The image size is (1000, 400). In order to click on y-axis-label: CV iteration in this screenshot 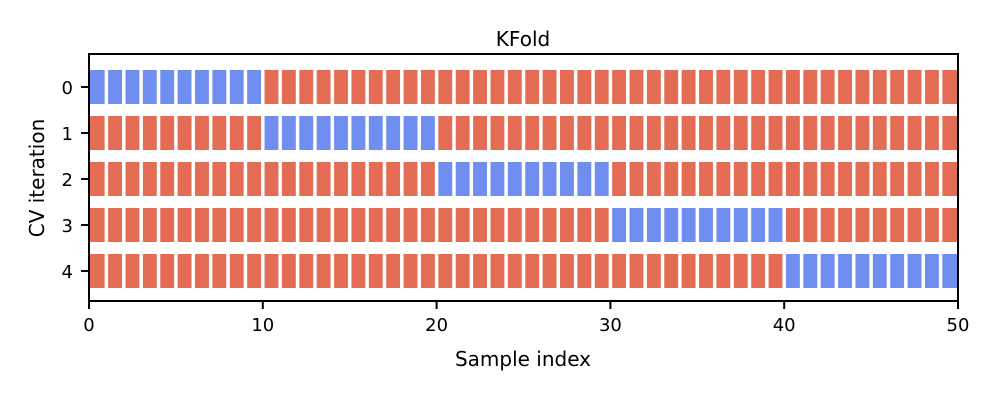, I will do `click(37, 178)`.